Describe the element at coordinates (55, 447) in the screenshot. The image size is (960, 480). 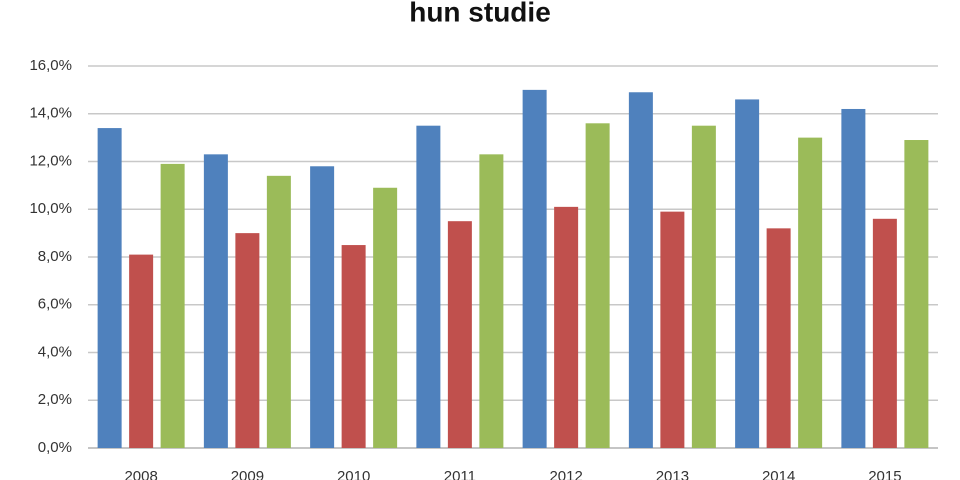
I see `y-tick-label: 0,0%` at that location.